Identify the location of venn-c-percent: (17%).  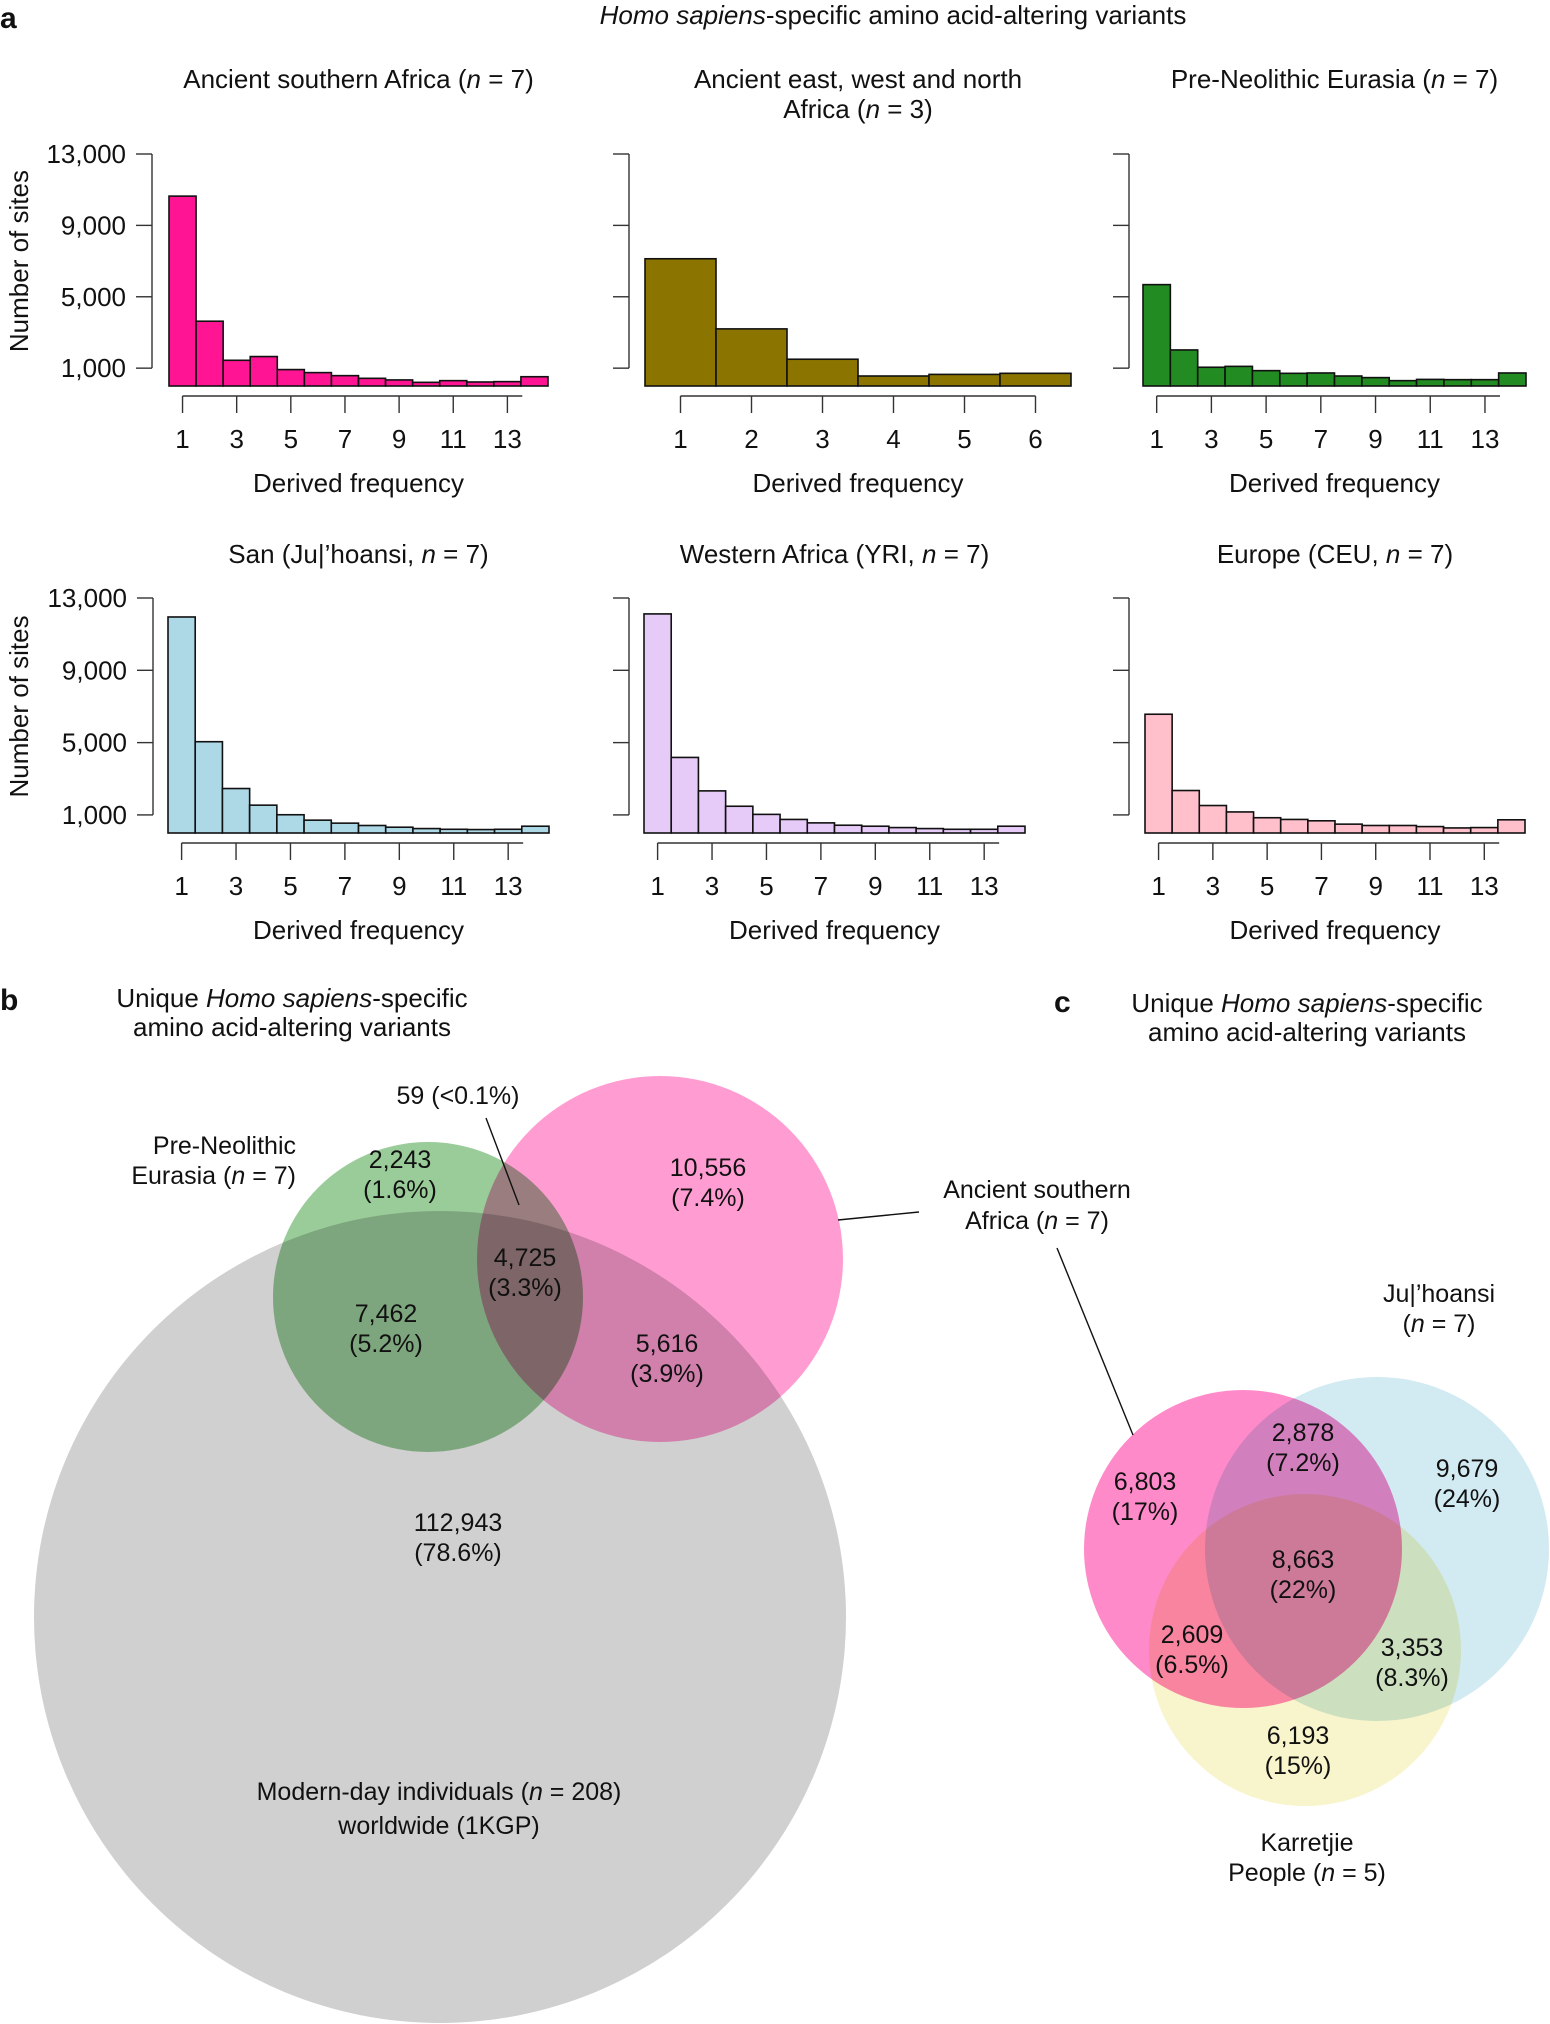
(1145, 1512).